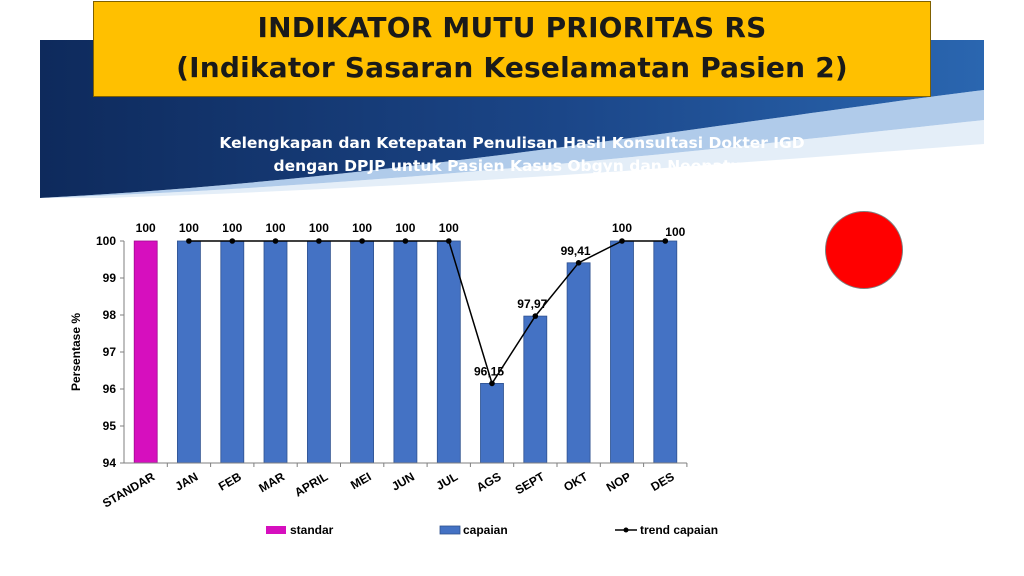 This screenshot has width=1024, height=576. What do you see at coordinates (360, 480) in the screenshot?
I see `x-tick-label-mei: MEI` at bounding box center [360, 480].